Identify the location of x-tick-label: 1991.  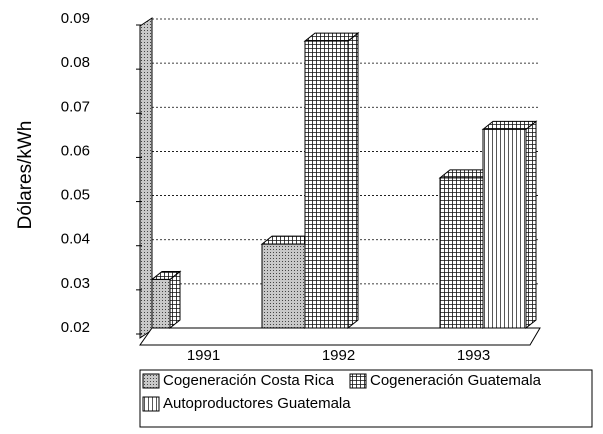
(203, 355).